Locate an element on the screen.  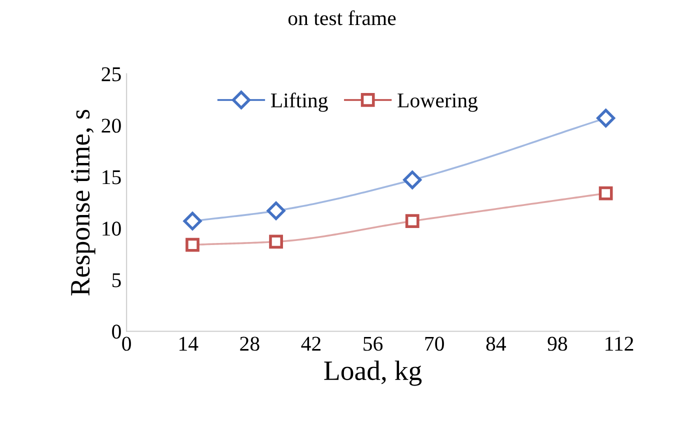
x-tick-label: 42 is located at coordinates (310, 343).